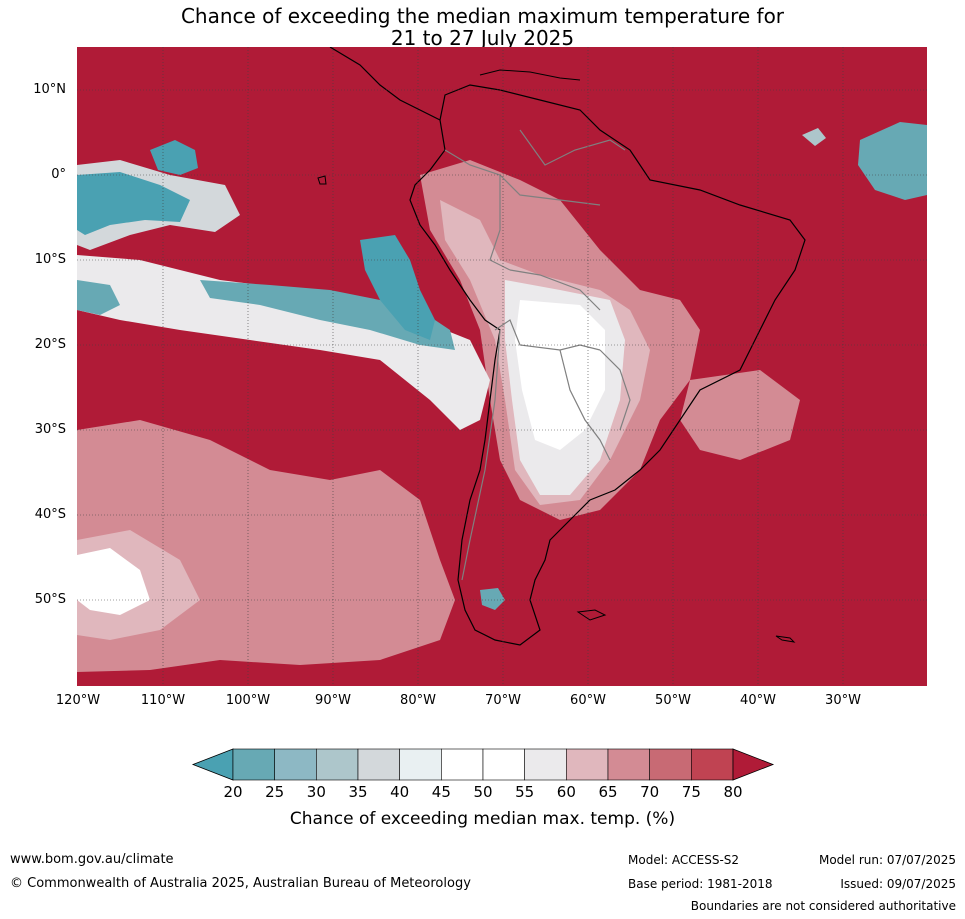 The height and width of the screenshot is (919, 965). Describe the element at coordinates (58, 174) in the screenshot. I see `lat-label-0: 0°` at that location.